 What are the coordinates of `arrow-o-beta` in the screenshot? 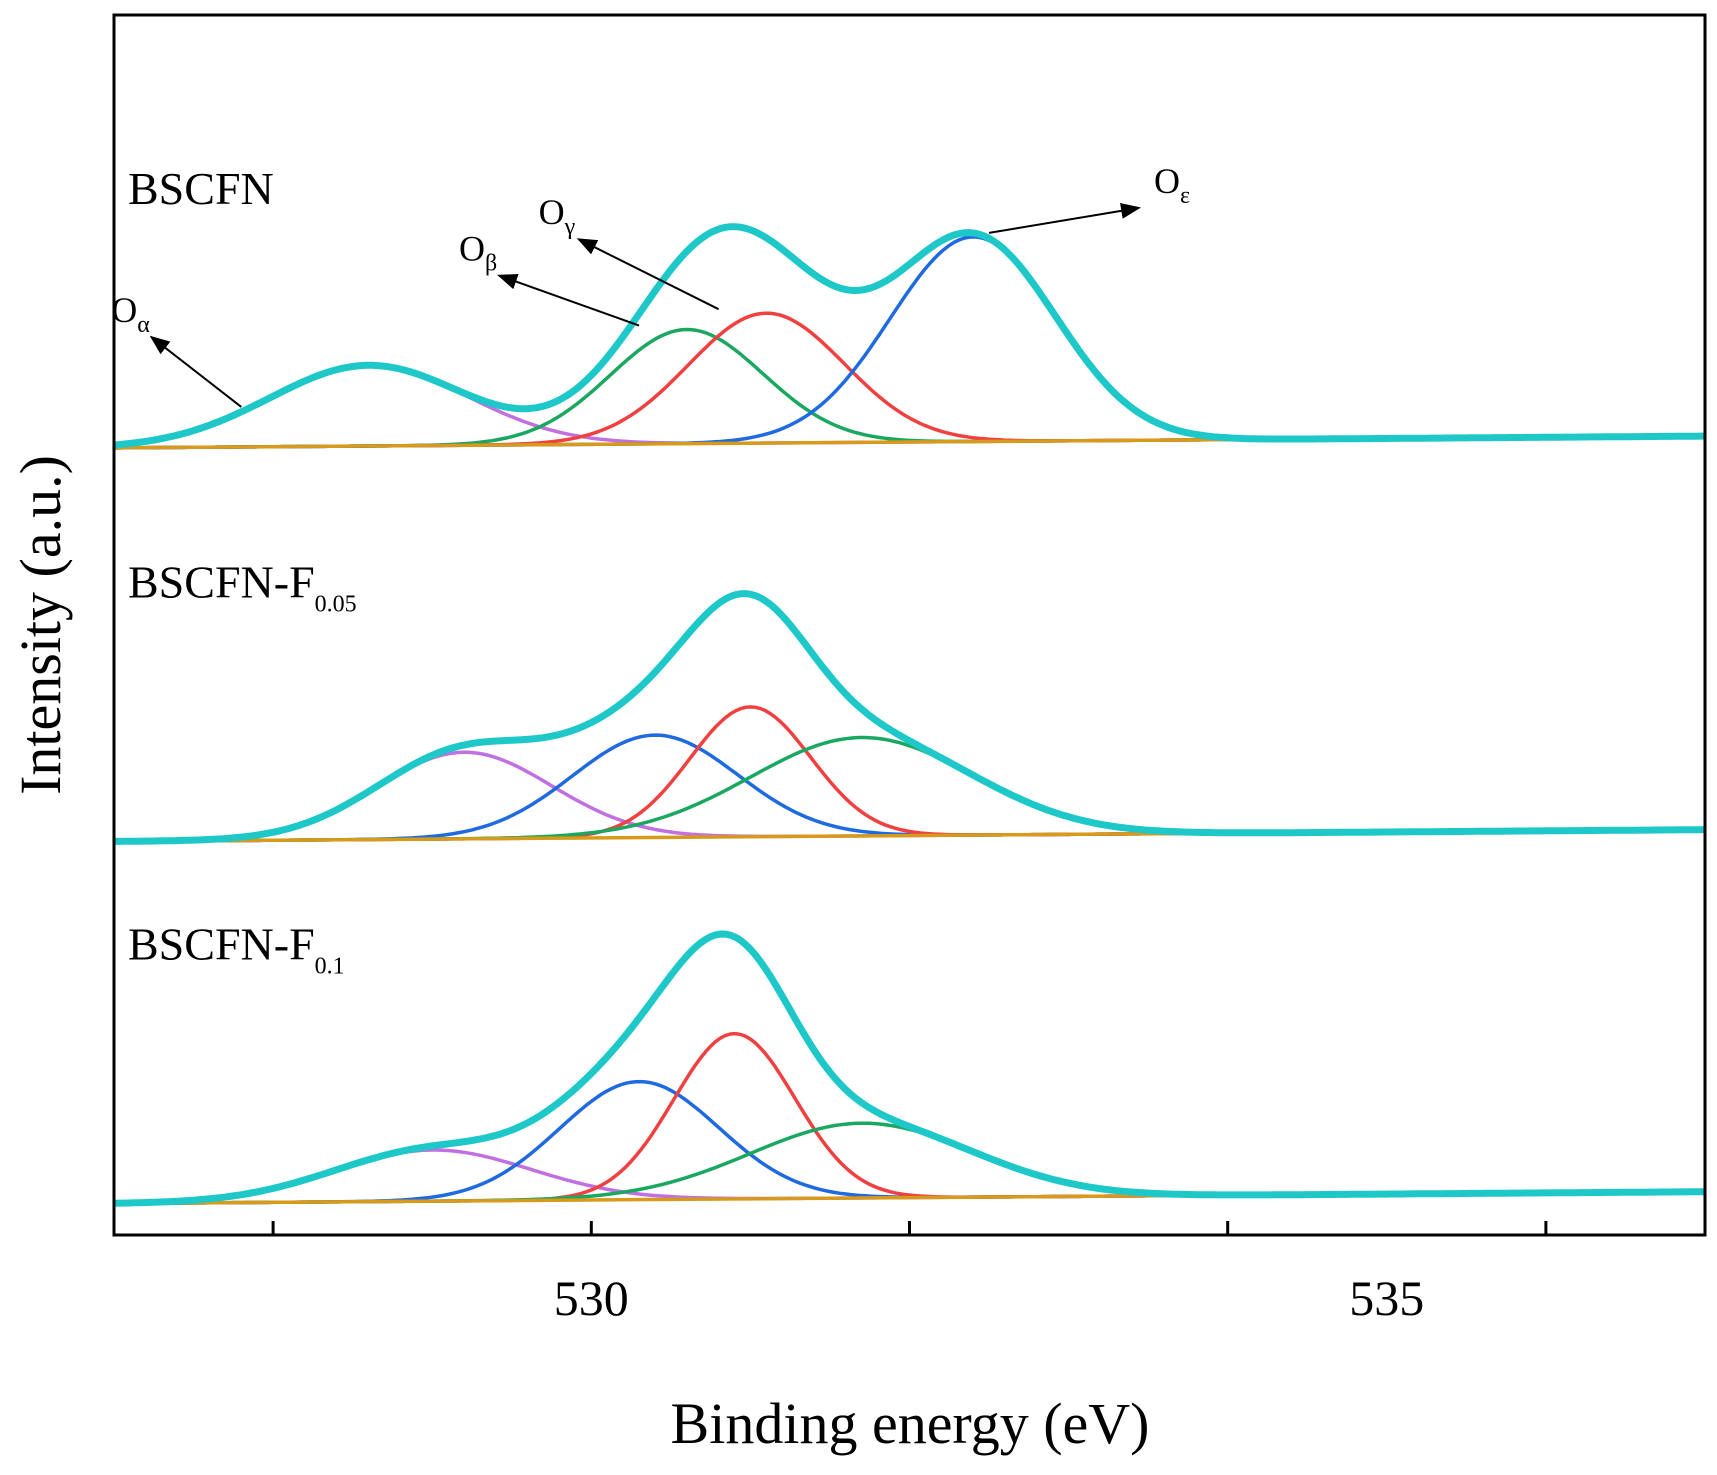 It's located at (568, 300).